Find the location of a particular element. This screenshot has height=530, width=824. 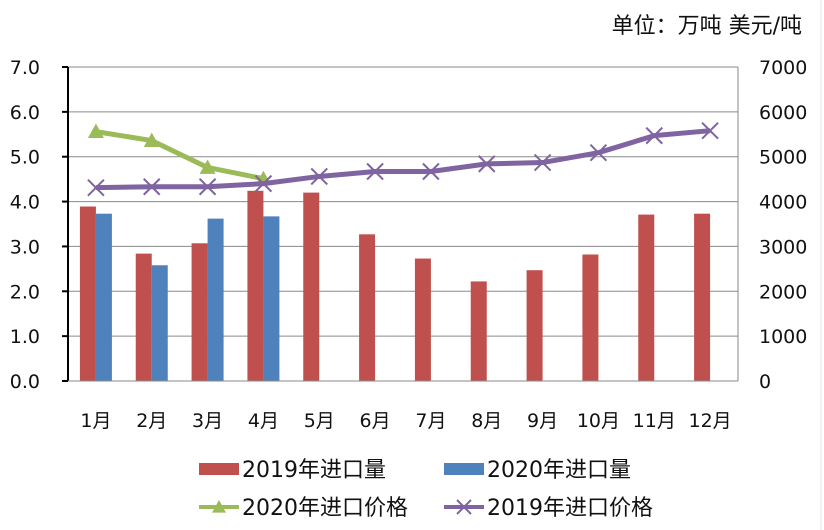

left-tick-label: 2.0 is located at coordinates (25, 292).